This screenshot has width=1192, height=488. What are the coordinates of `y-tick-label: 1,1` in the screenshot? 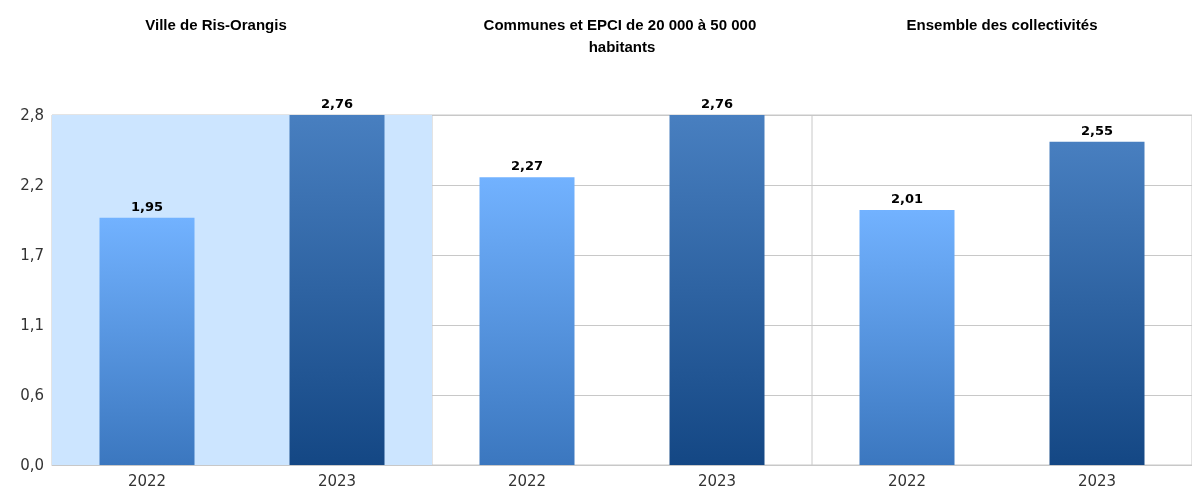 It's located at (32, 325).